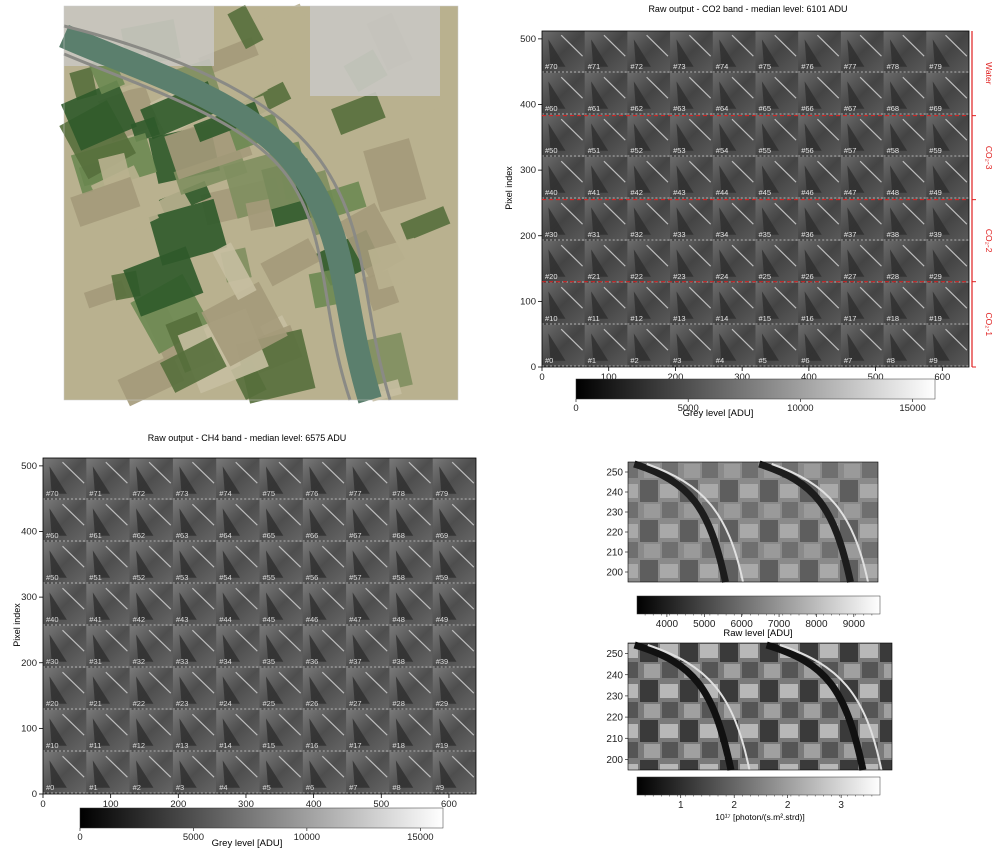 The height and width of the screenshot is (852, 994). Describe the element at coordinates (324, 479) in the screenshot. I see `frame-cell: #76` at that location.